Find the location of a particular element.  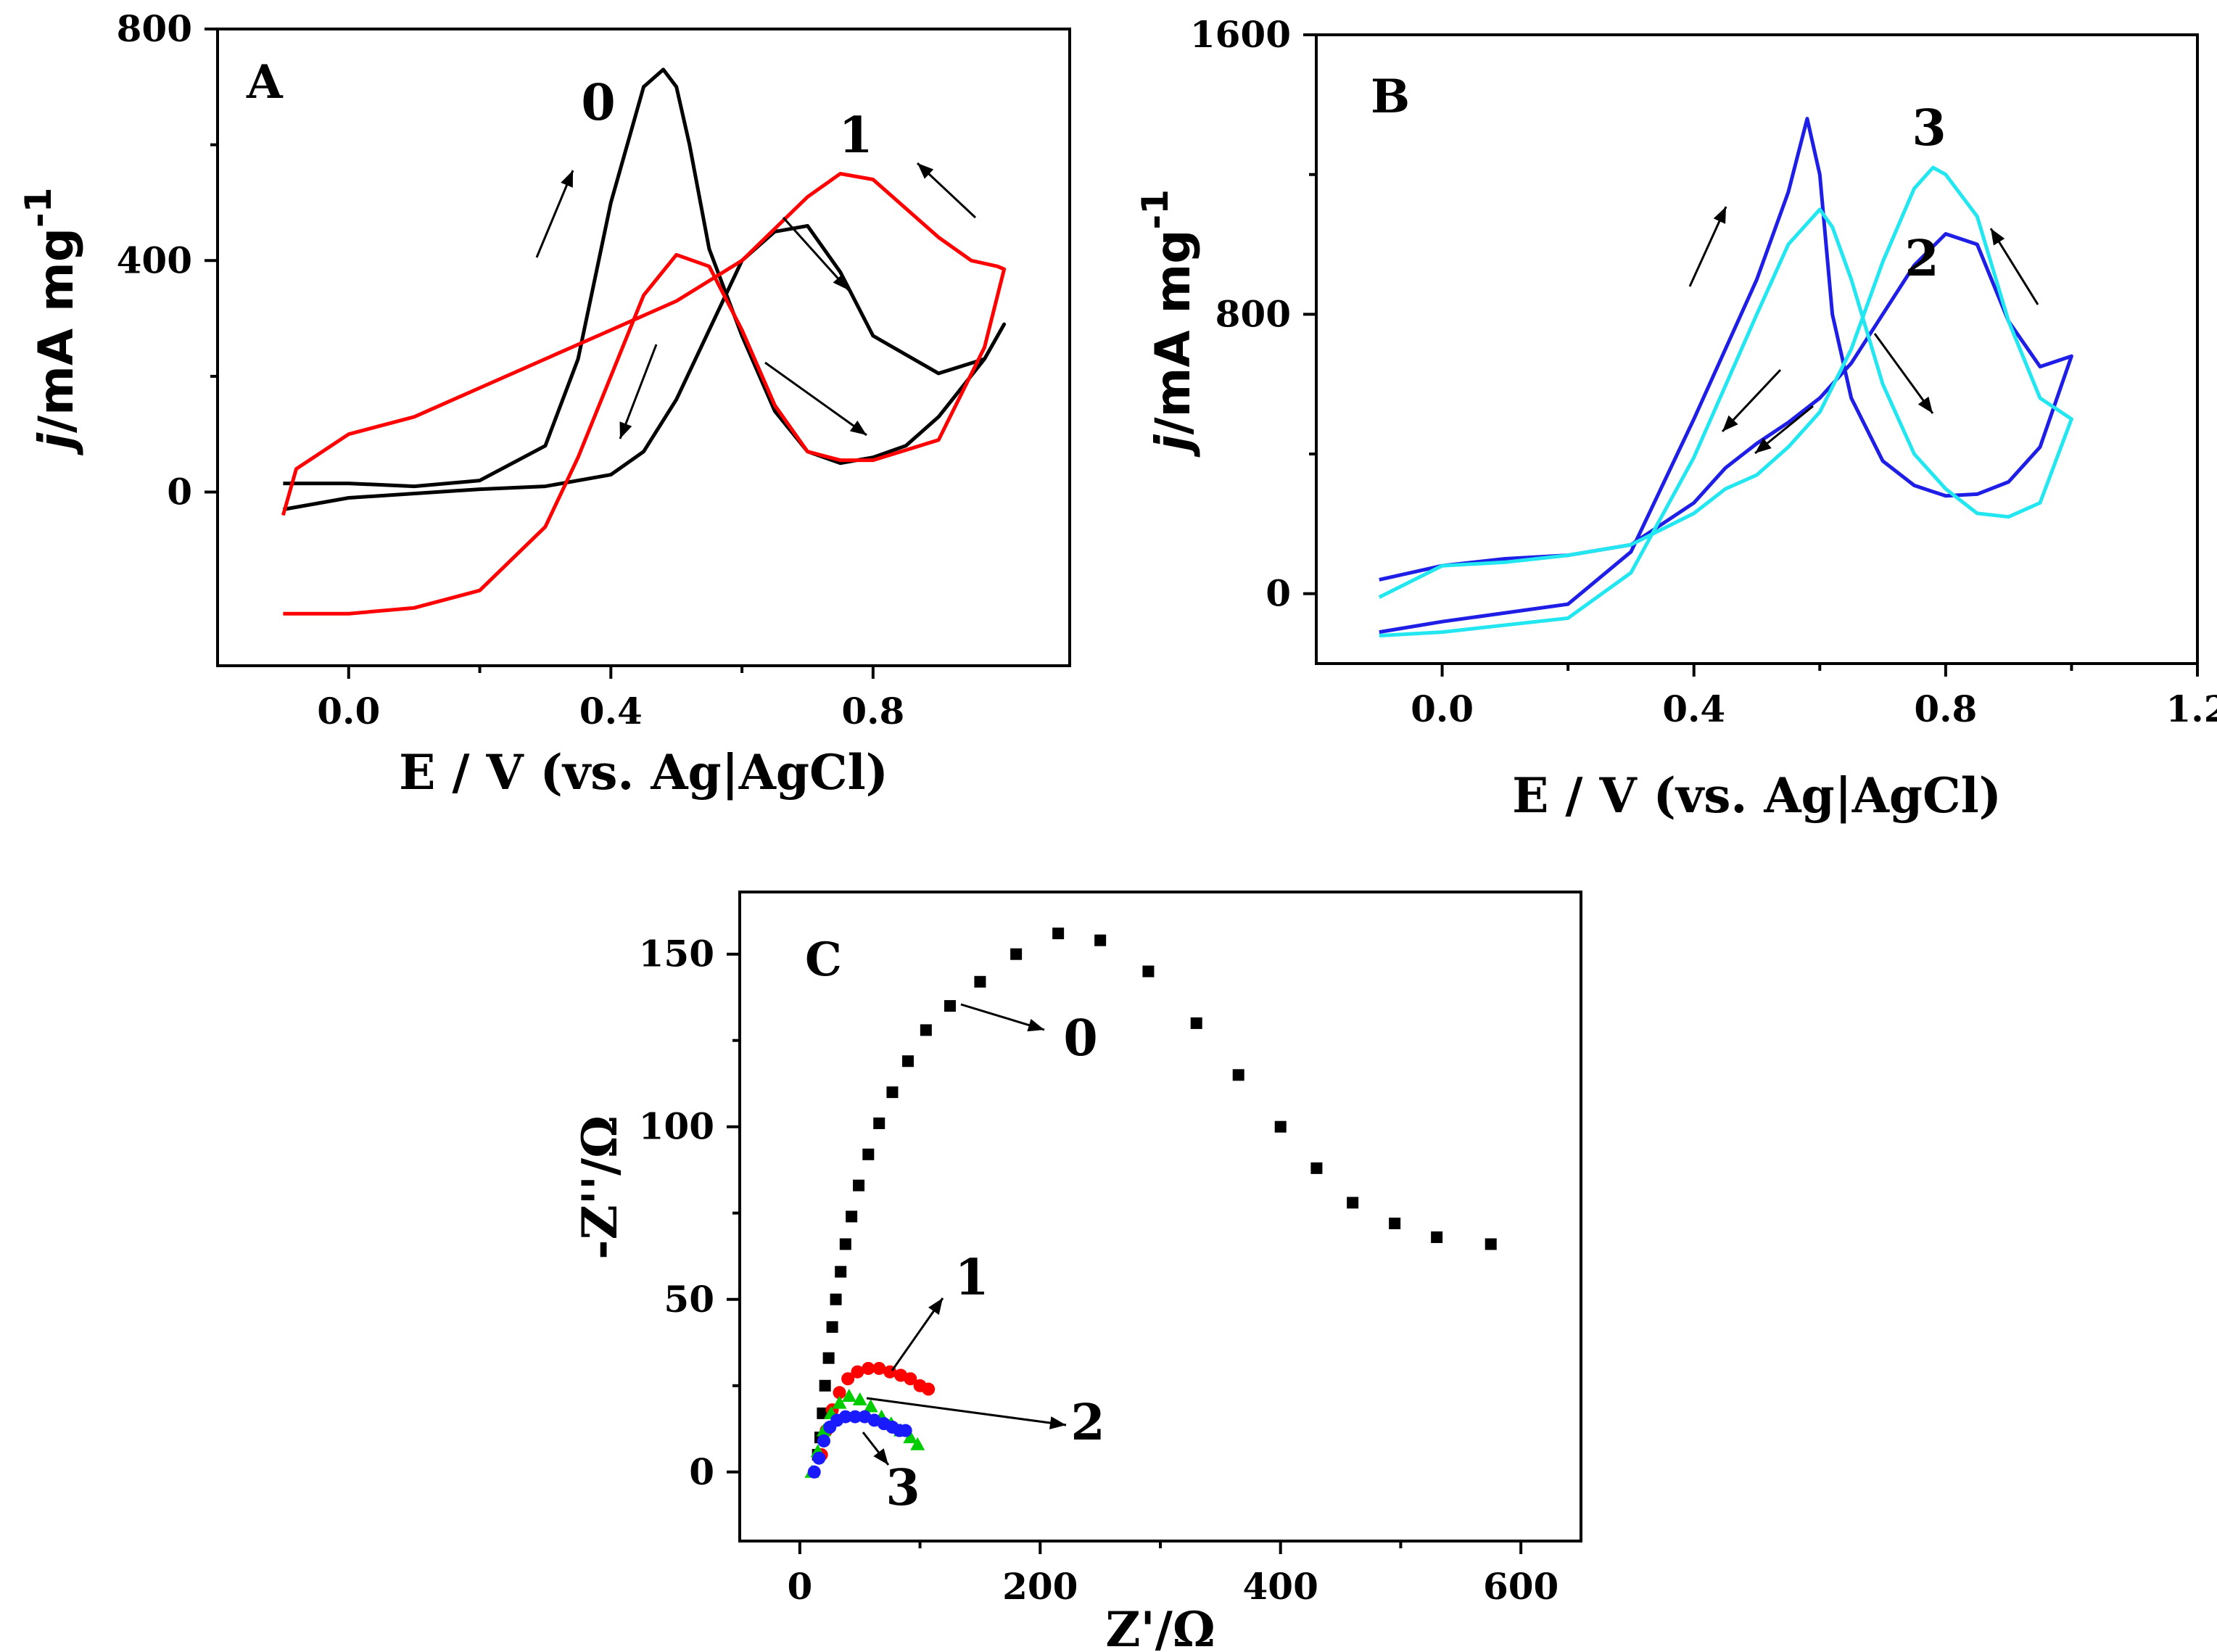

series-3-curve is located at coordinates (1726, 401).